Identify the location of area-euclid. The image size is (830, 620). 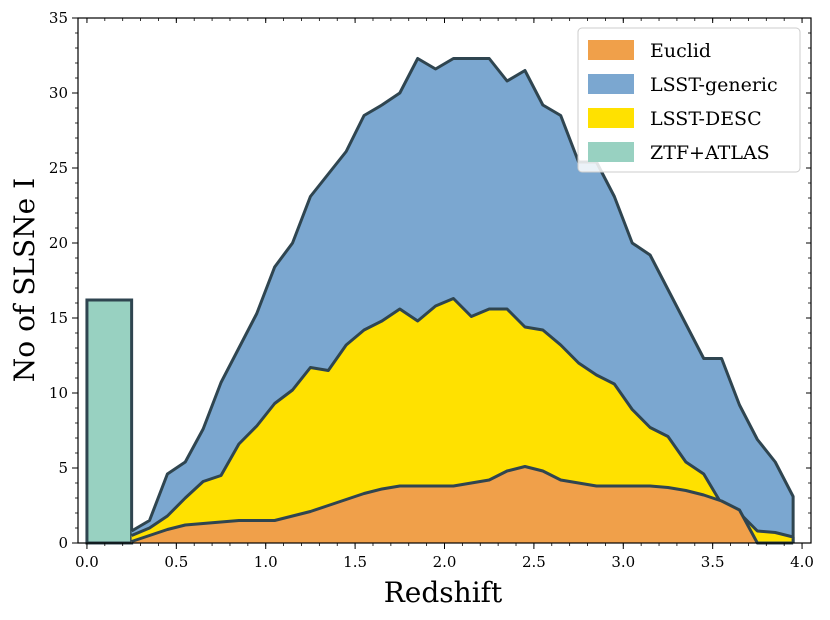
(462, 504).